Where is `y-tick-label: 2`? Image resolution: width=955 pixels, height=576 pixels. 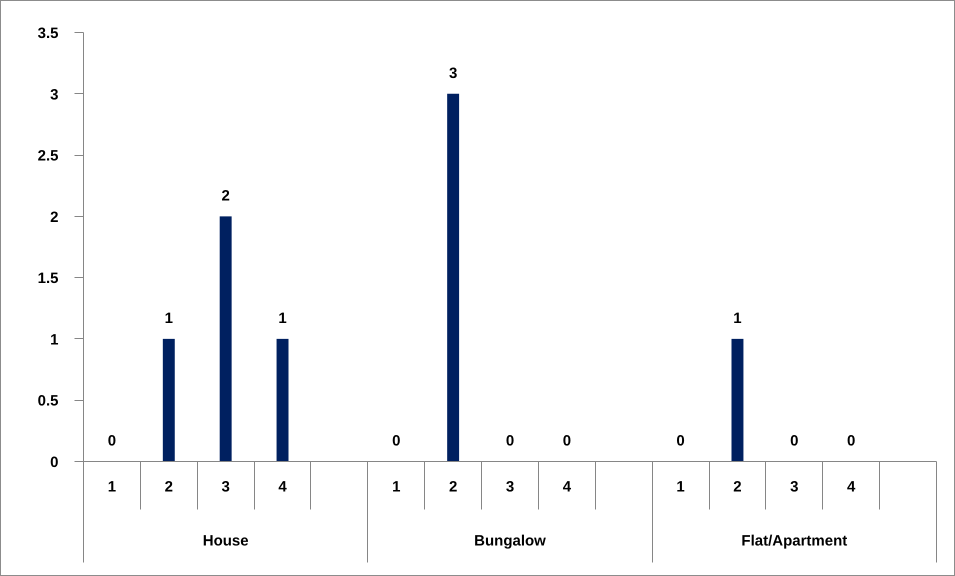 y-tick-label: 2 is located at coordinates (54, 217).